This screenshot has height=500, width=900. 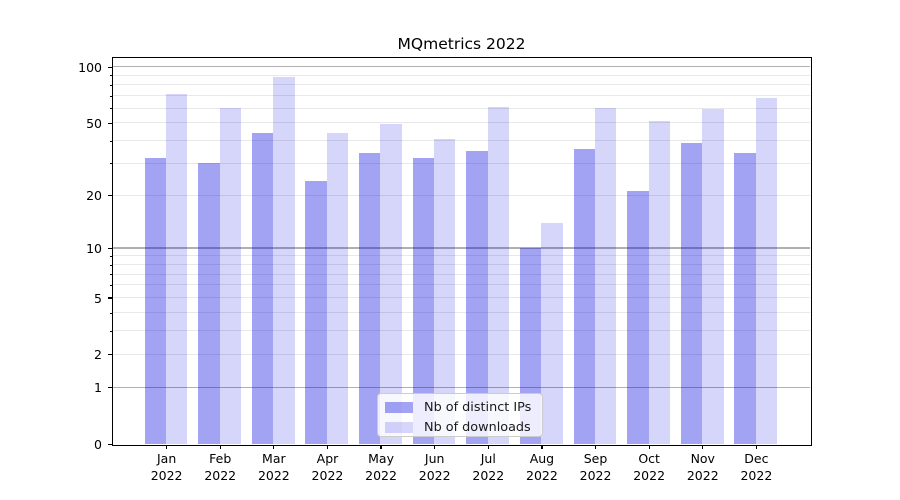 What do you see at coordinates (273, 467) in the screenshot?
I see `x-tick-label: Mar 2022` at bounding box center [273, 467].